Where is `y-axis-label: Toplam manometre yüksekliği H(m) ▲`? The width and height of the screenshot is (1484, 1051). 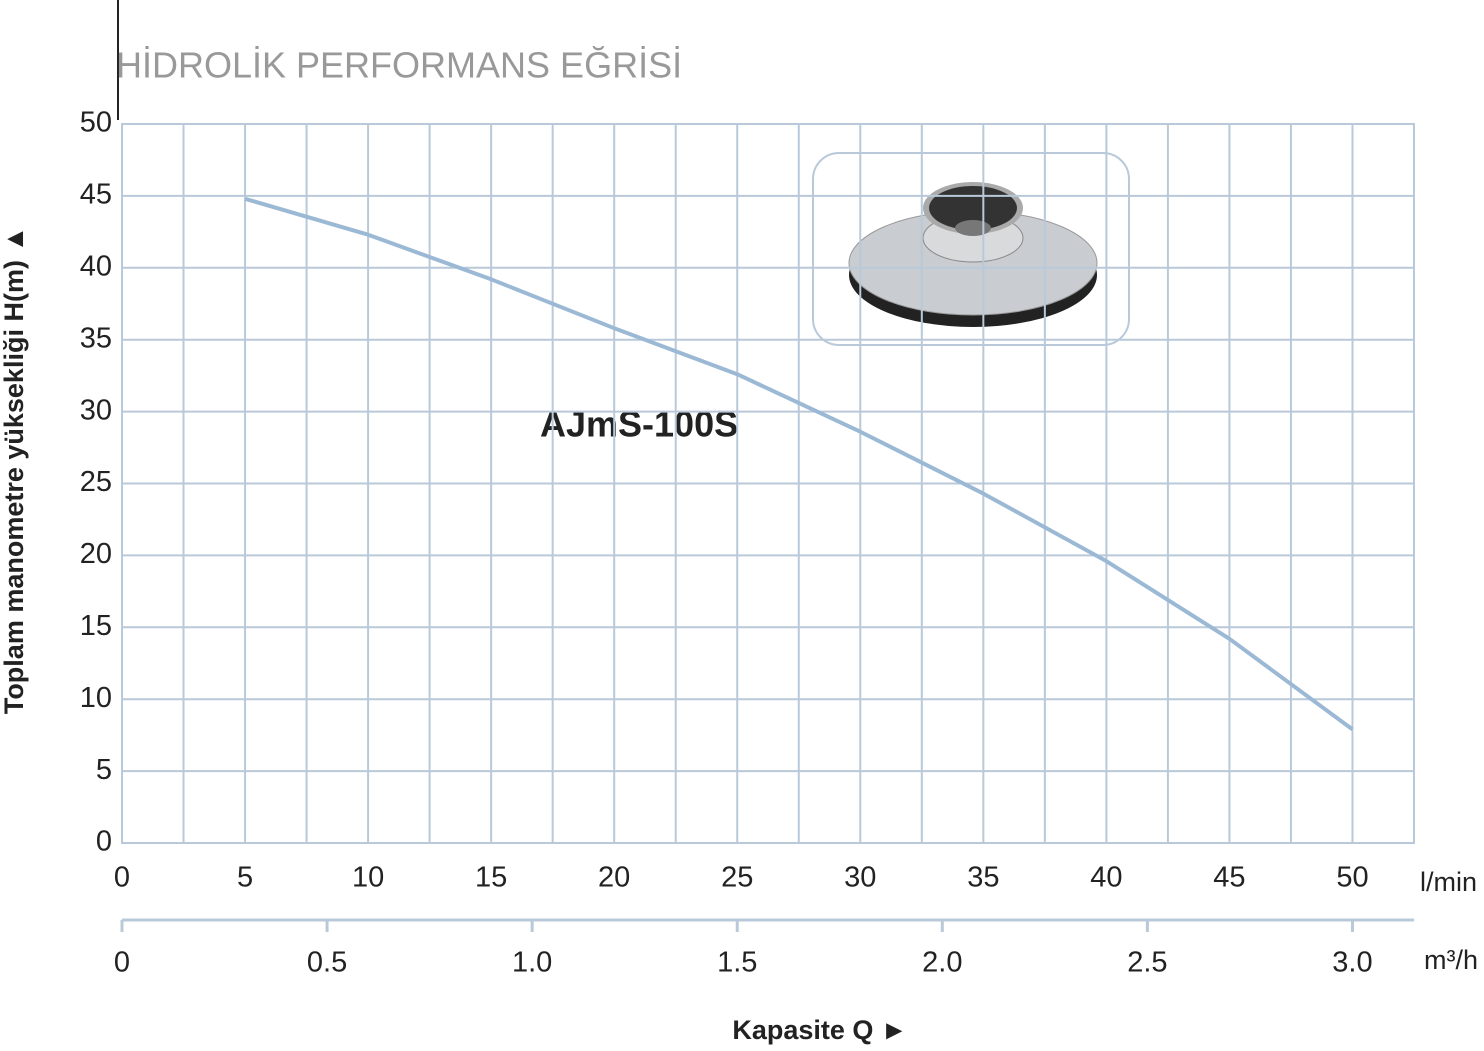 y-axis-label: Toplam manometre yüksekliği H(m) ▲ is located at coordinates (14, 470).